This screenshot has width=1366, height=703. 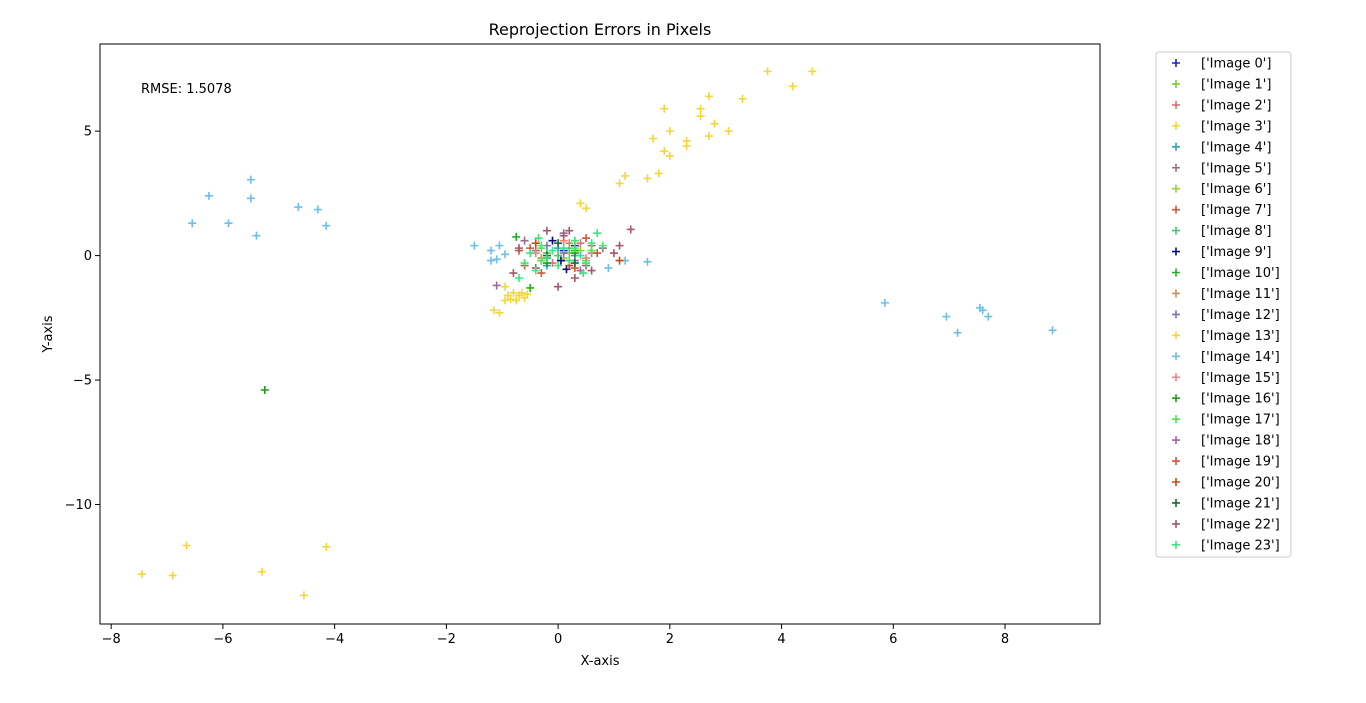 What do you see at coordinates (446, 639) in the screenshot?
I see `x-tick-label: −2` at bounding box center [446, 639].